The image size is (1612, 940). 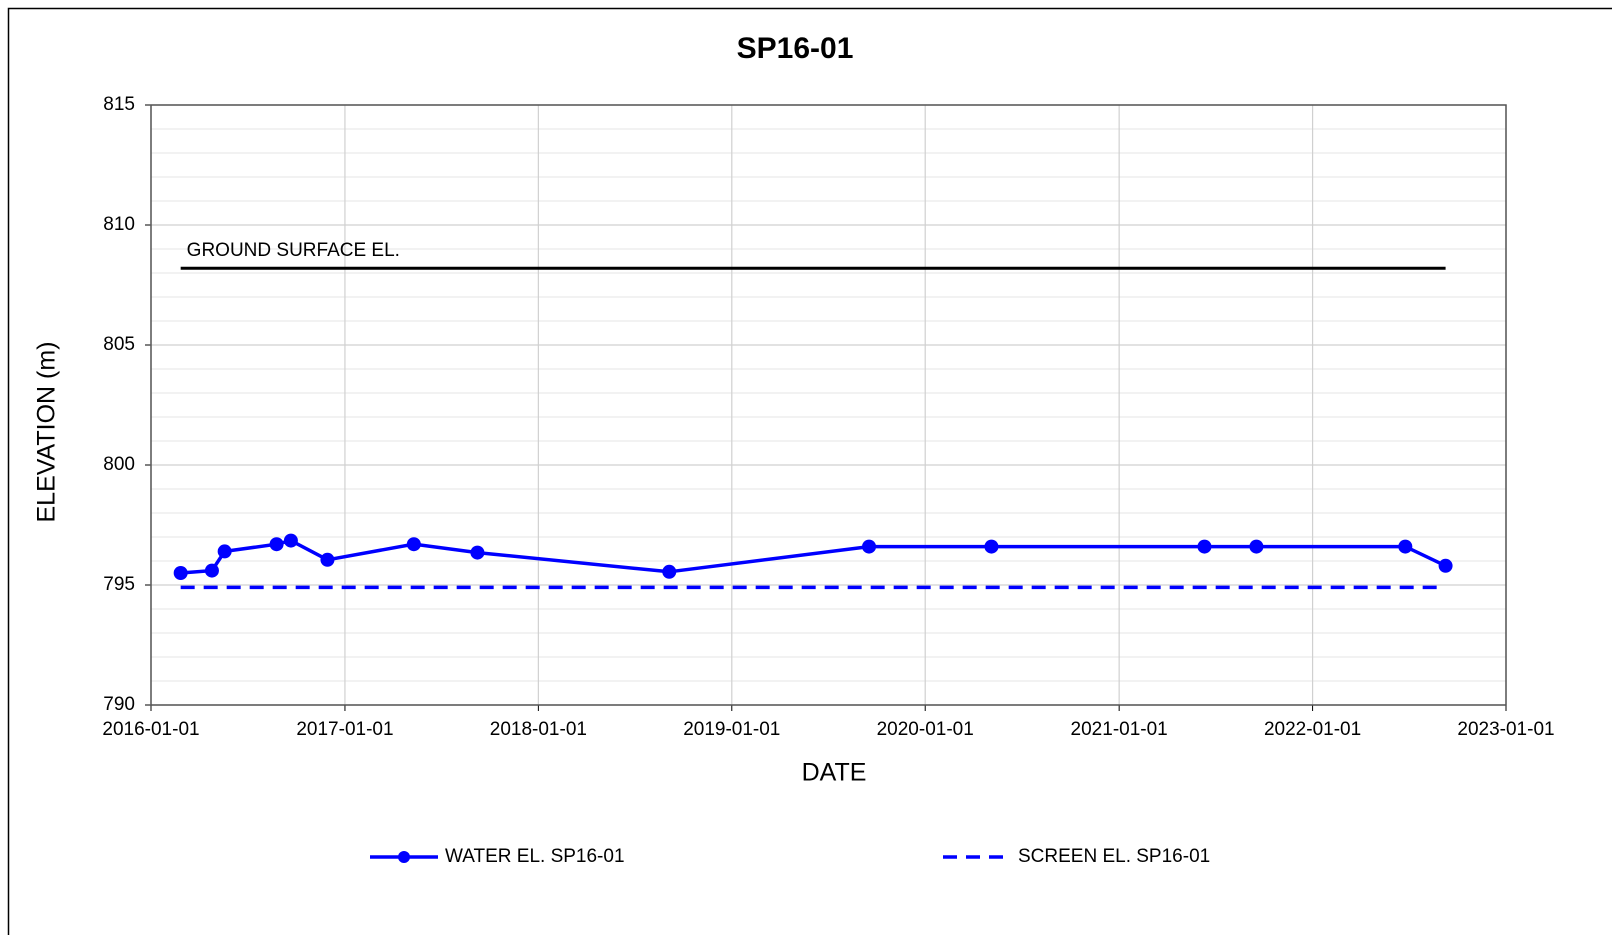 What do you see at coordinates (1312, 729) in the screenshot?
I see `x-tick-label: 2022-01-01` at bounding box center [1312, 729].